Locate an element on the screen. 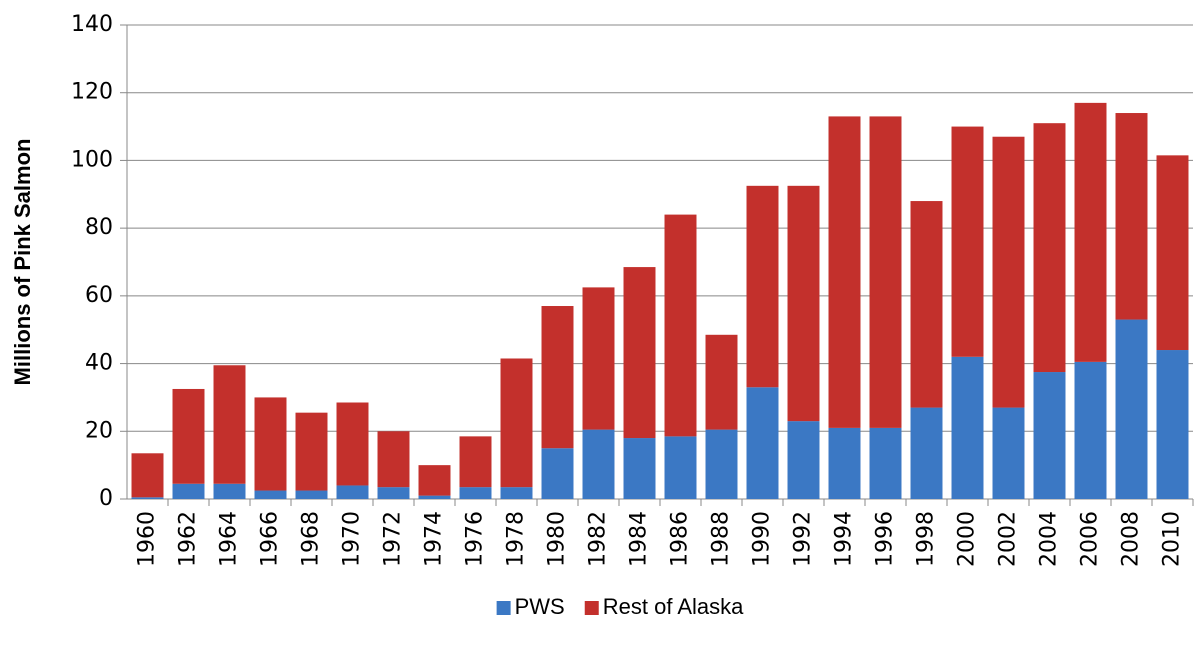 The height and width of the screenshot is (647, 1199). x-tick-label: 1972 is located at coordinates (393, 539).